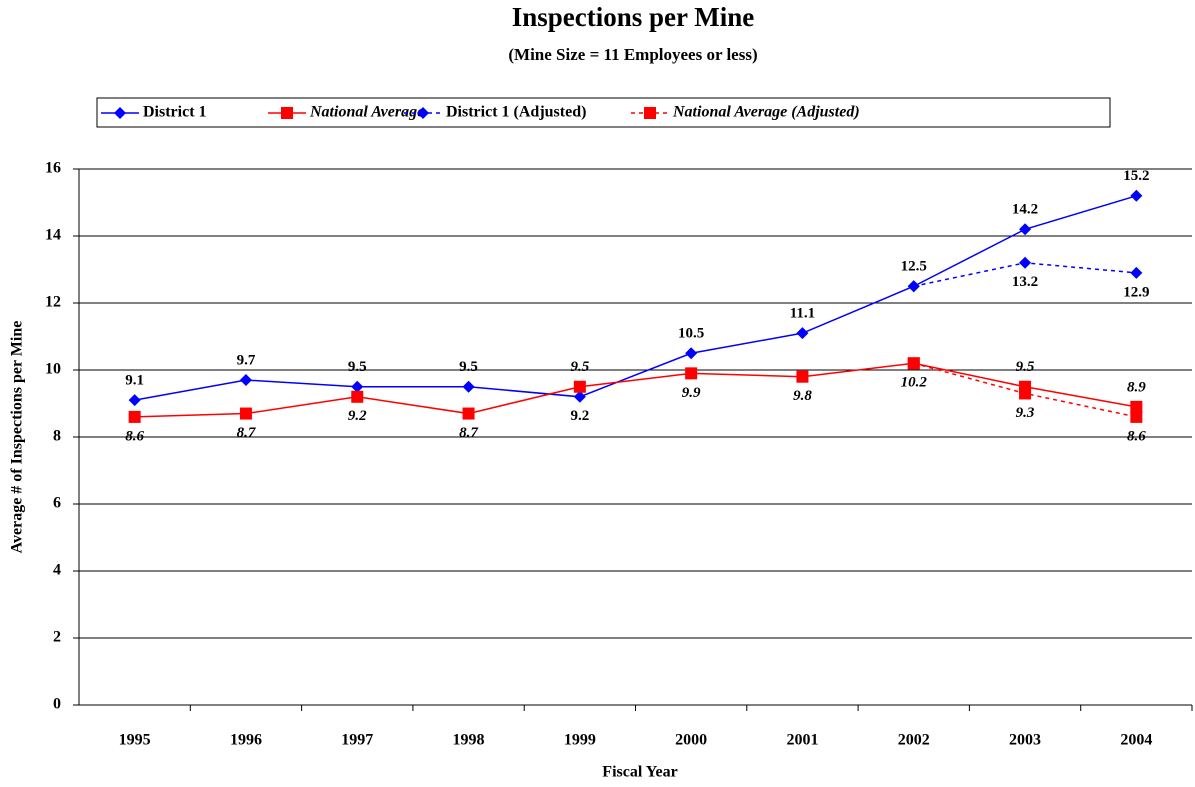  I want to click on x-tick-label: 2000, so click(691, 740).